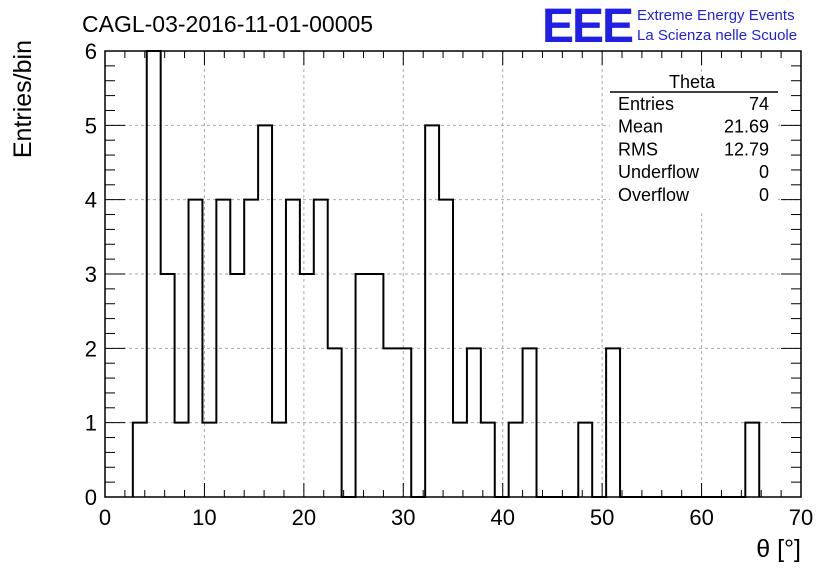 Image resolution: width=836 pixels, height=572 pixels. Describe the element at coordinates (801, 517) in the screenshot. I see `x-tick-label: 70` at that location.